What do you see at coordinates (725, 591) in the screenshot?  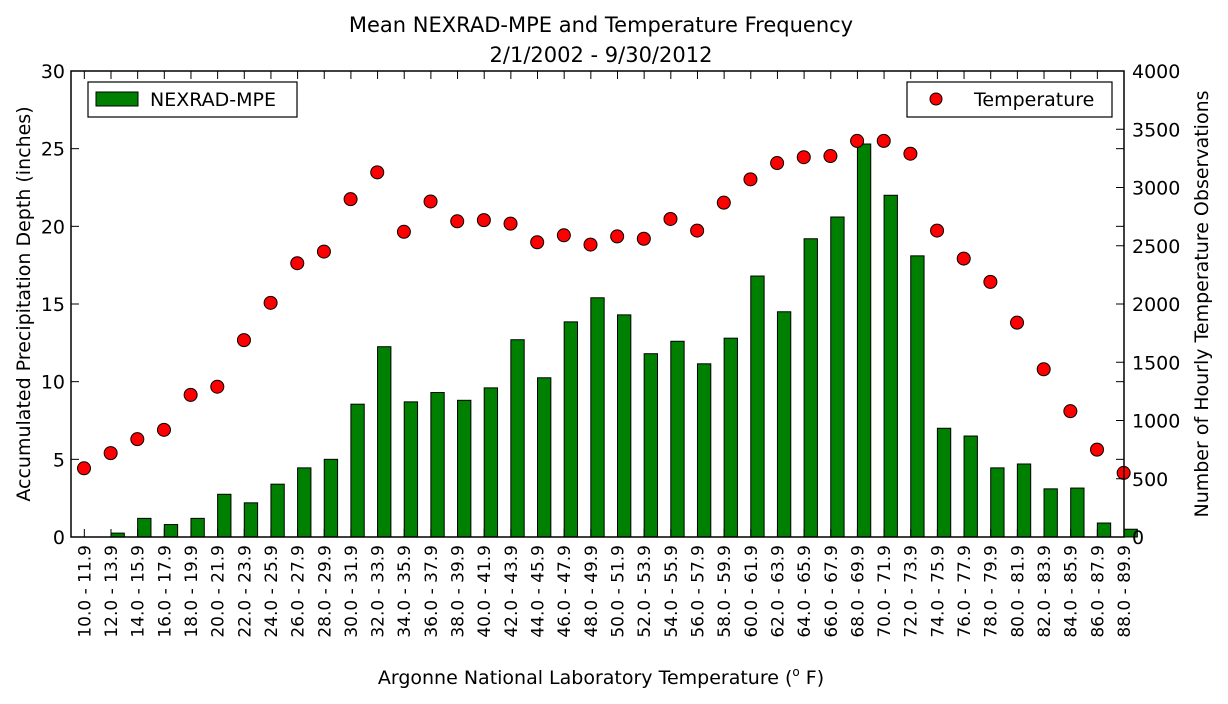 I see `x-tick-label: 58.0 - 59.9` at bounding box center [725, 591].